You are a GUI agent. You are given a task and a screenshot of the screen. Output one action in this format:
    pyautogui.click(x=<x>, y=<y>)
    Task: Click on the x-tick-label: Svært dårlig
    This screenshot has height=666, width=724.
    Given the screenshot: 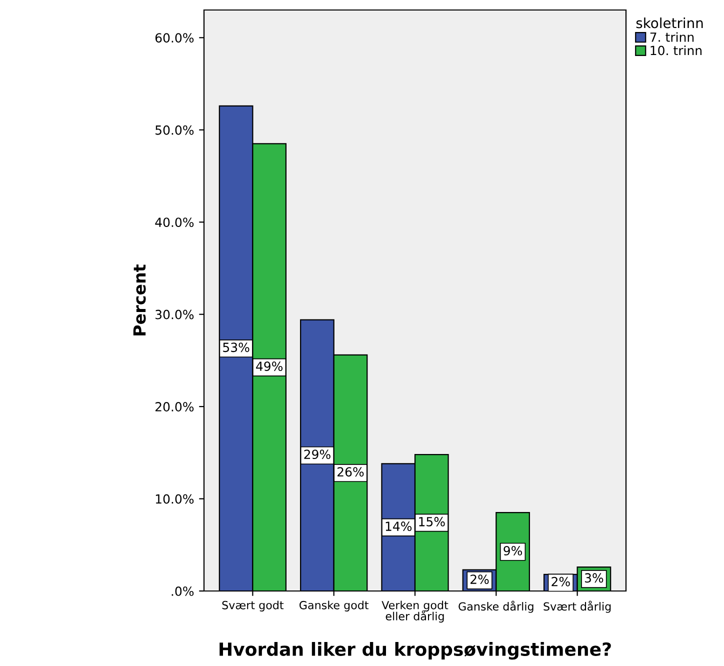 What is the action you would take?
    pyautogui.click(x=577, y=606)
    